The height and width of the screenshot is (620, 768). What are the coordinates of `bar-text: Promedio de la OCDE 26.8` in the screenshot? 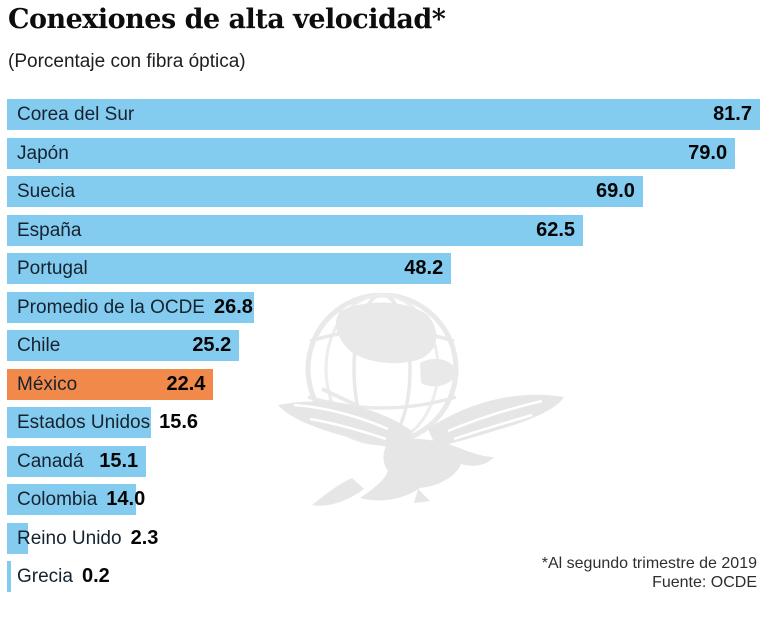 It's located at (383, 307).